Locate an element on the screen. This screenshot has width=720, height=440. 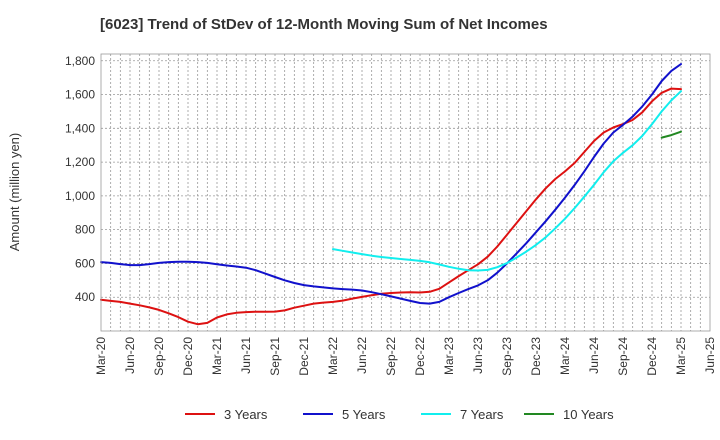
x-tick-label: Jun-24 is located at coordinates (594, 355).